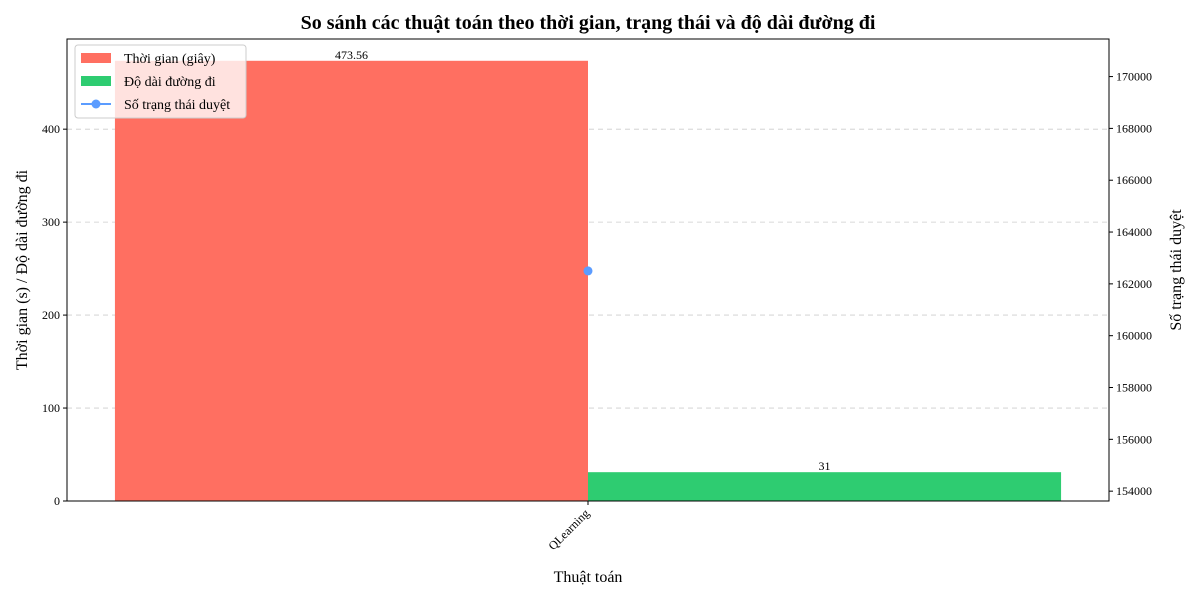  What do you see at coordinates (96, 104) in the screenshot?
I see `legend-marker` at bounding box center [96, 104].